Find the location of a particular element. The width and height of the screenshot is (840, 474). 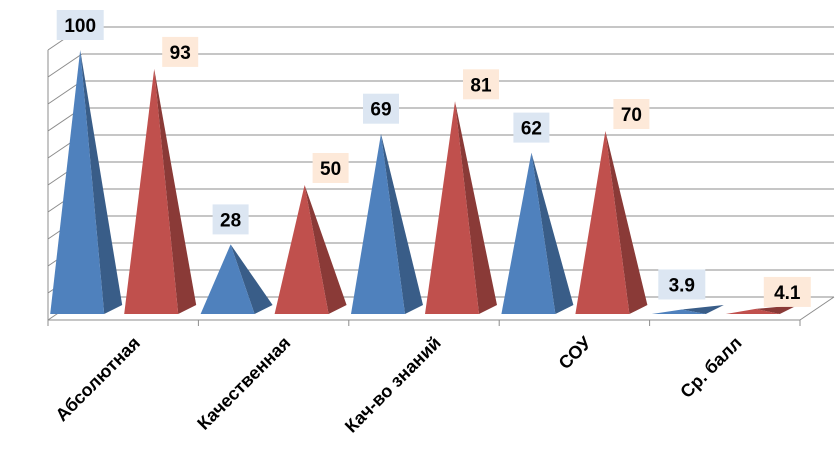

data-label: 62 is located at coordinates (531, 127).